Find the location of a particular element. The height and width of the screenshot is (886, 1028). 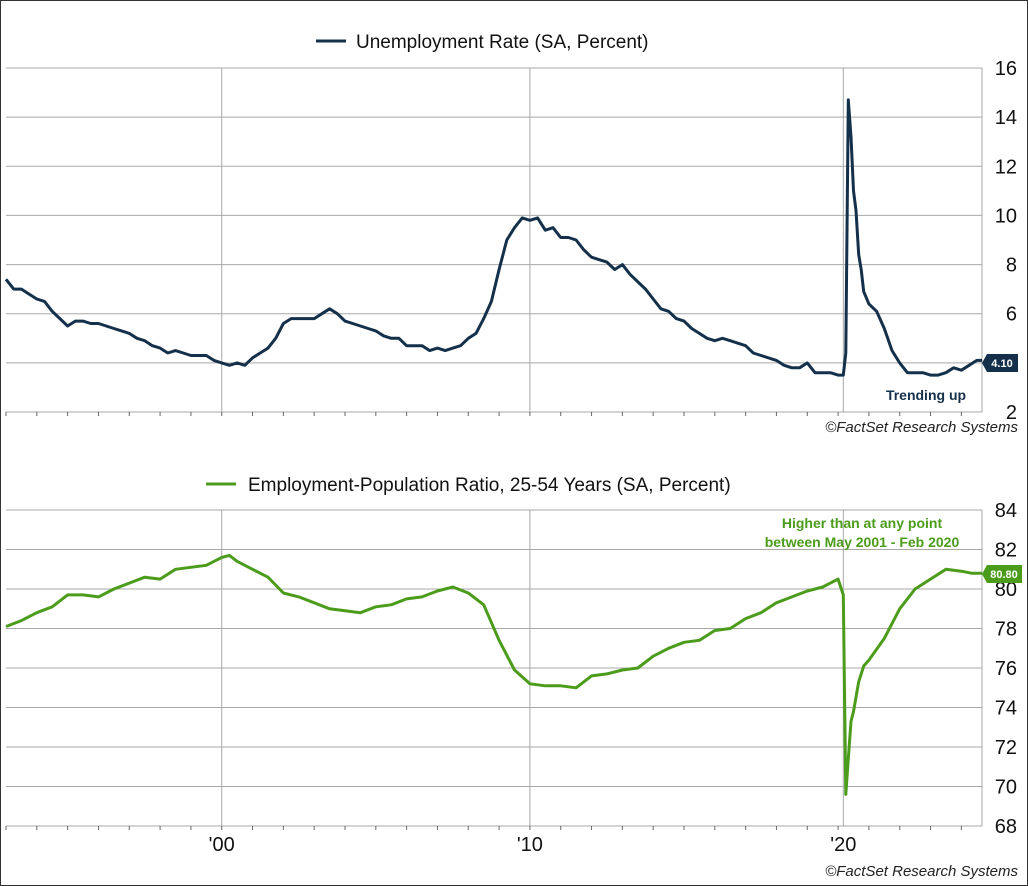

unemployment-y-tick-8: 8 is located at coordinates (1011, 266).